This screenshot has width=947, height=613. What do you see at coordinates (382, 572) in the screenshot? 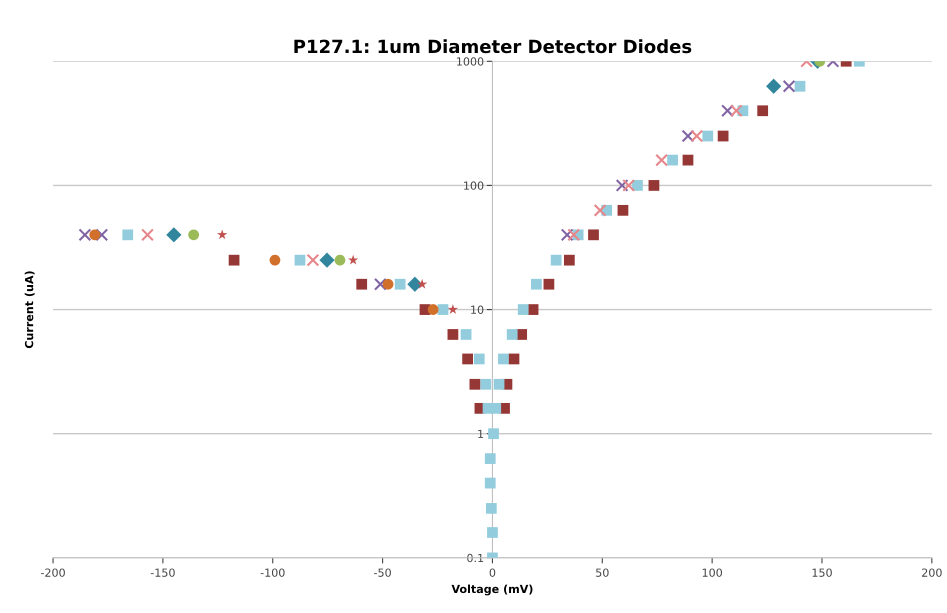
I see `x-tick-label: -50` at bounding box center [382, 572].